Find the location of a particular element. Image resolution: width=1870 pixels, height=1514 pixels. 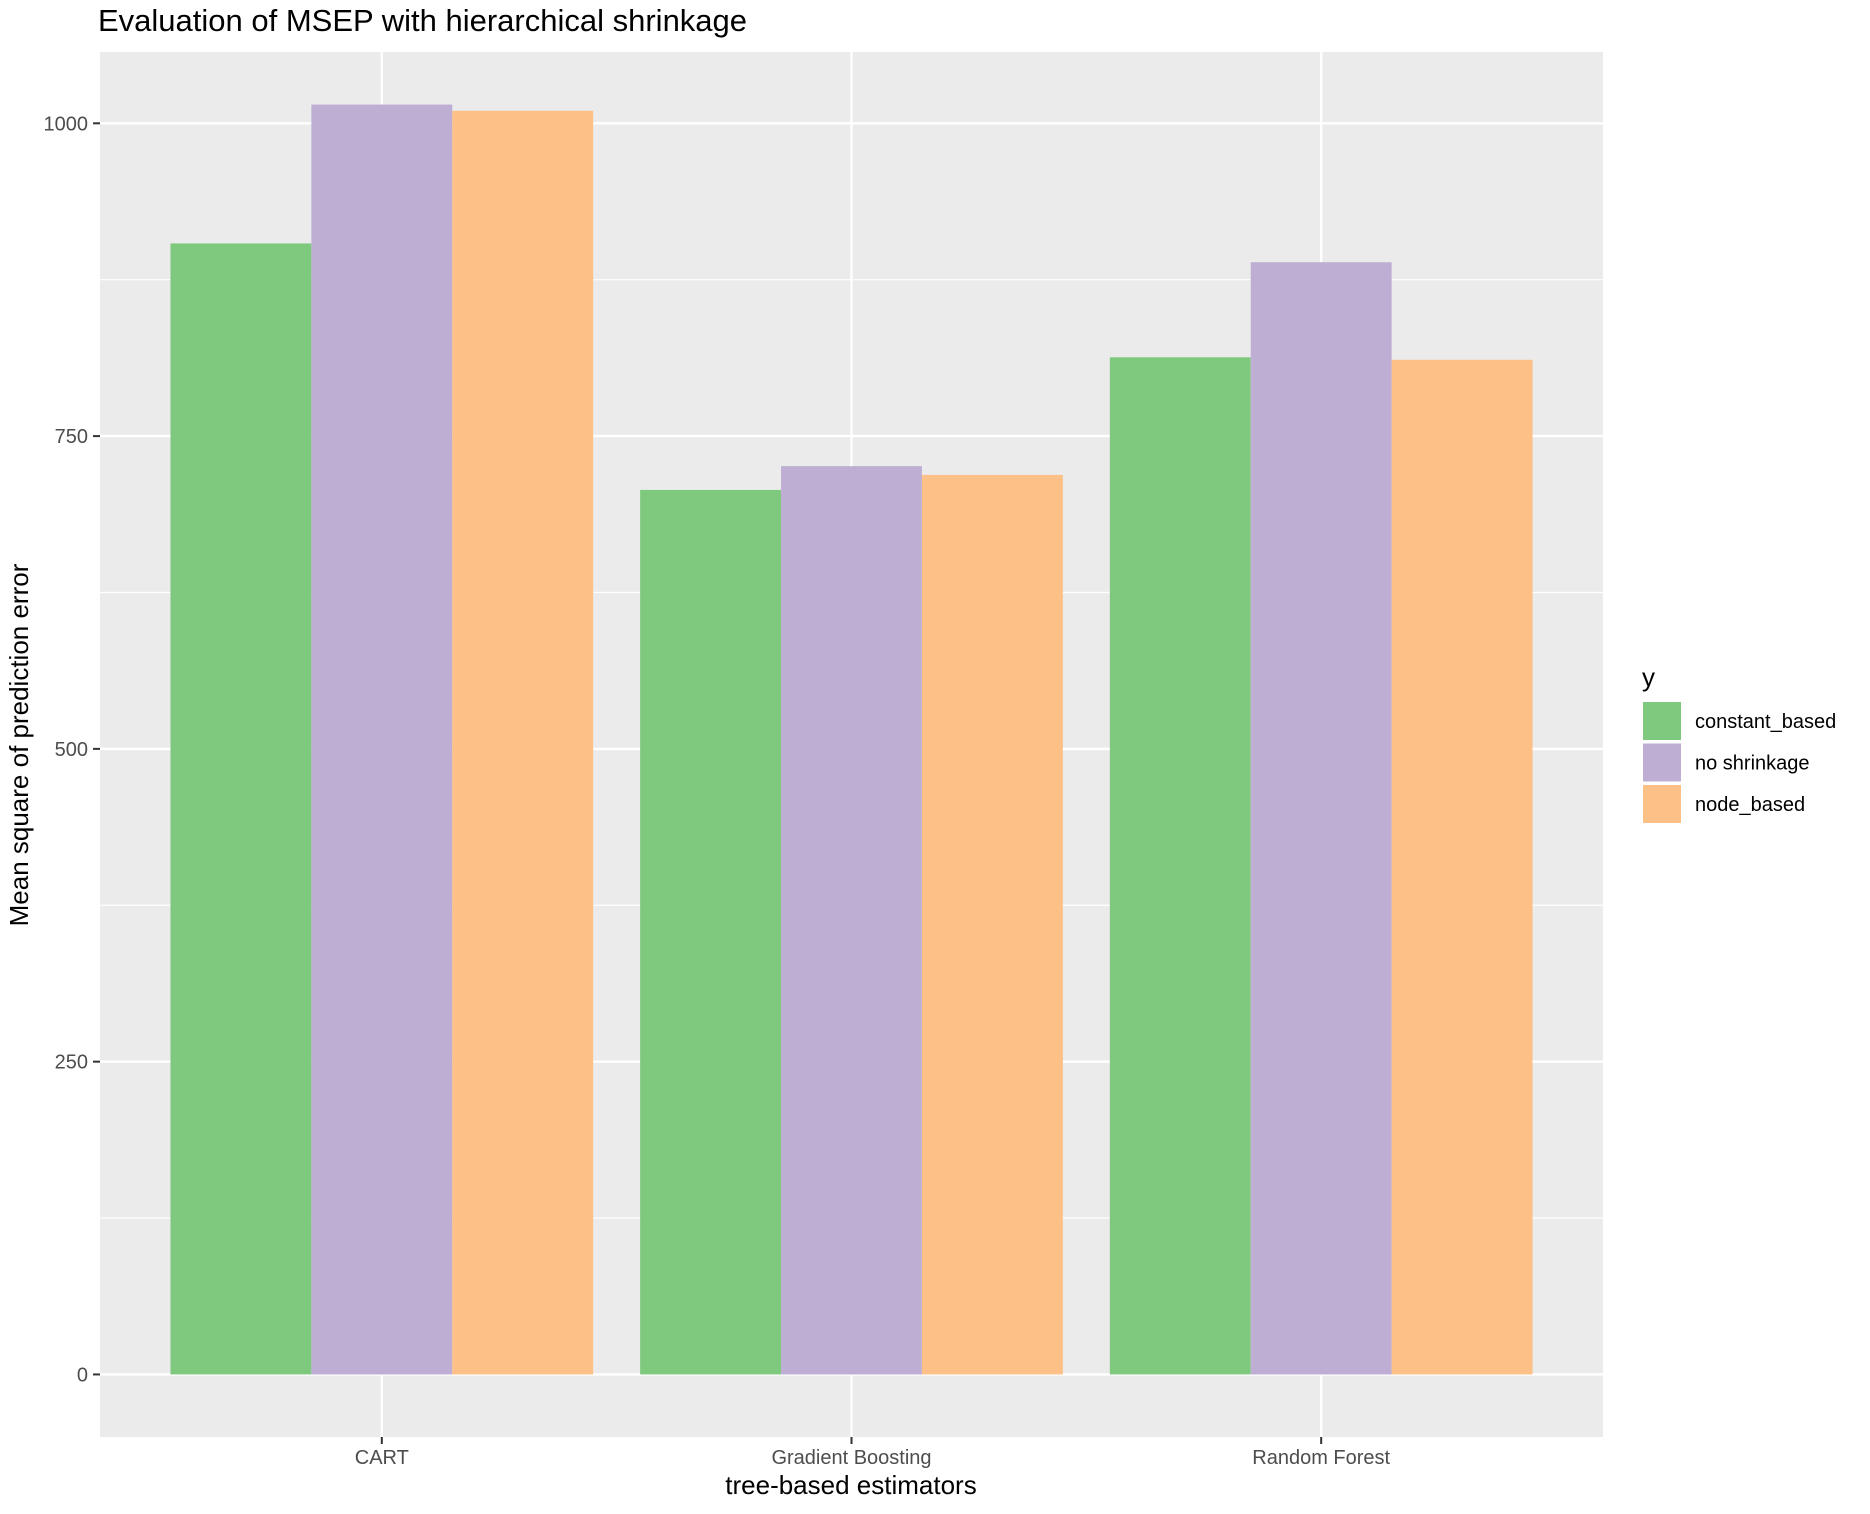

y-tick-label: 0 is located at coordinates (82, 1375).